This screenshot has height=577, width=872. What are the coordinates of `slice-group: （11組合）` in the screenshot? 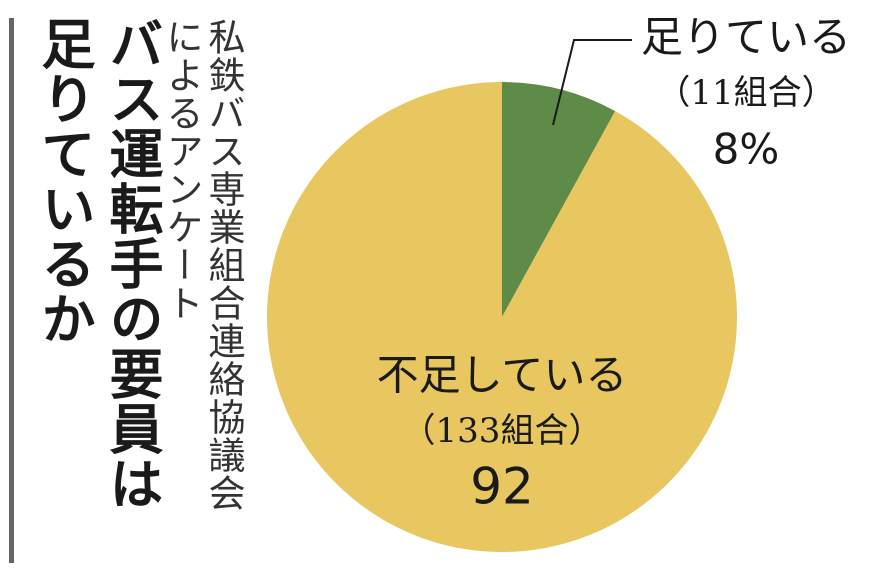 It's located at (745, 93).